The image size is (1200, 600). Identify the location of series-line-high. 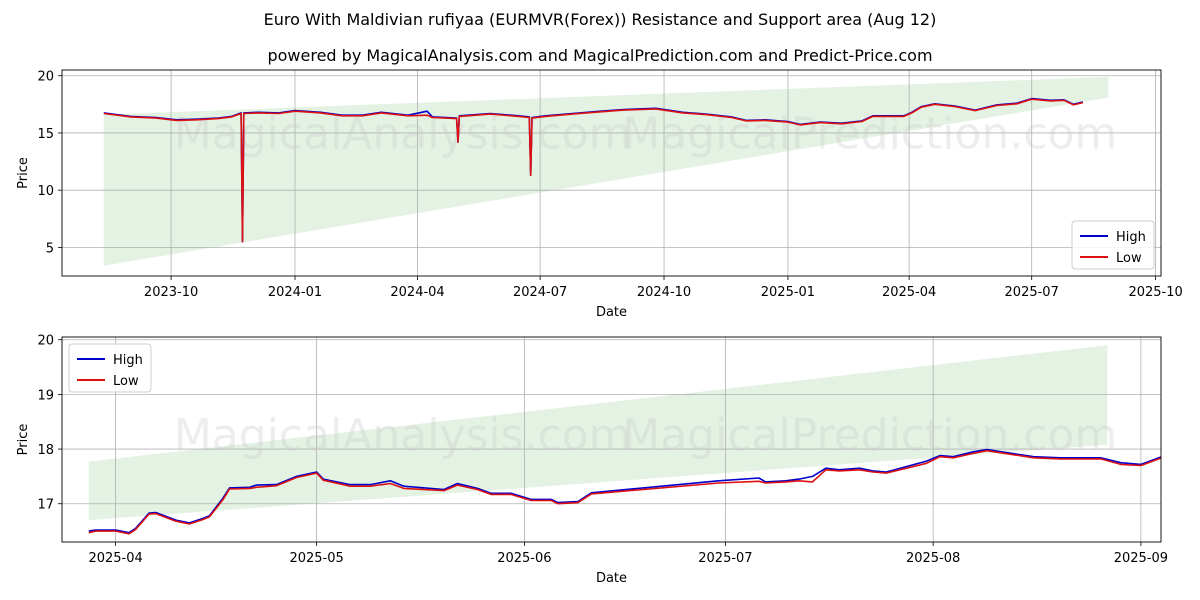
(624, 491).